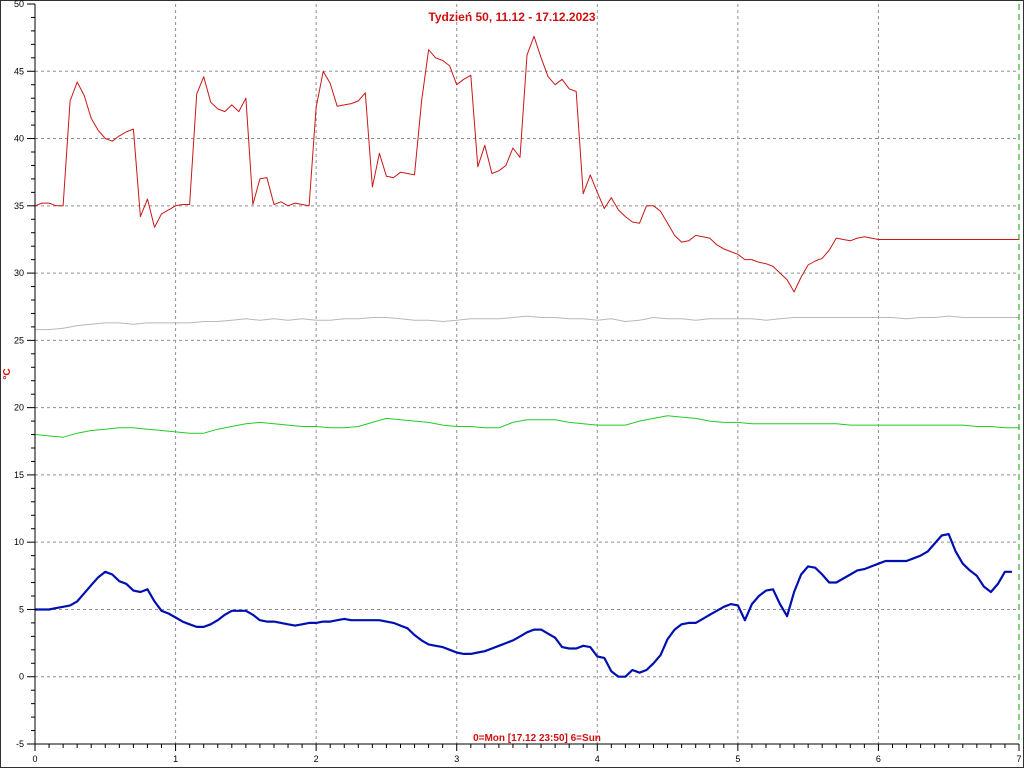 This screenshot has width=1024, height=768. Describe the element at coordinates (1018, 759) in the screenshot. I see `x-tick-label: 7` at that location.